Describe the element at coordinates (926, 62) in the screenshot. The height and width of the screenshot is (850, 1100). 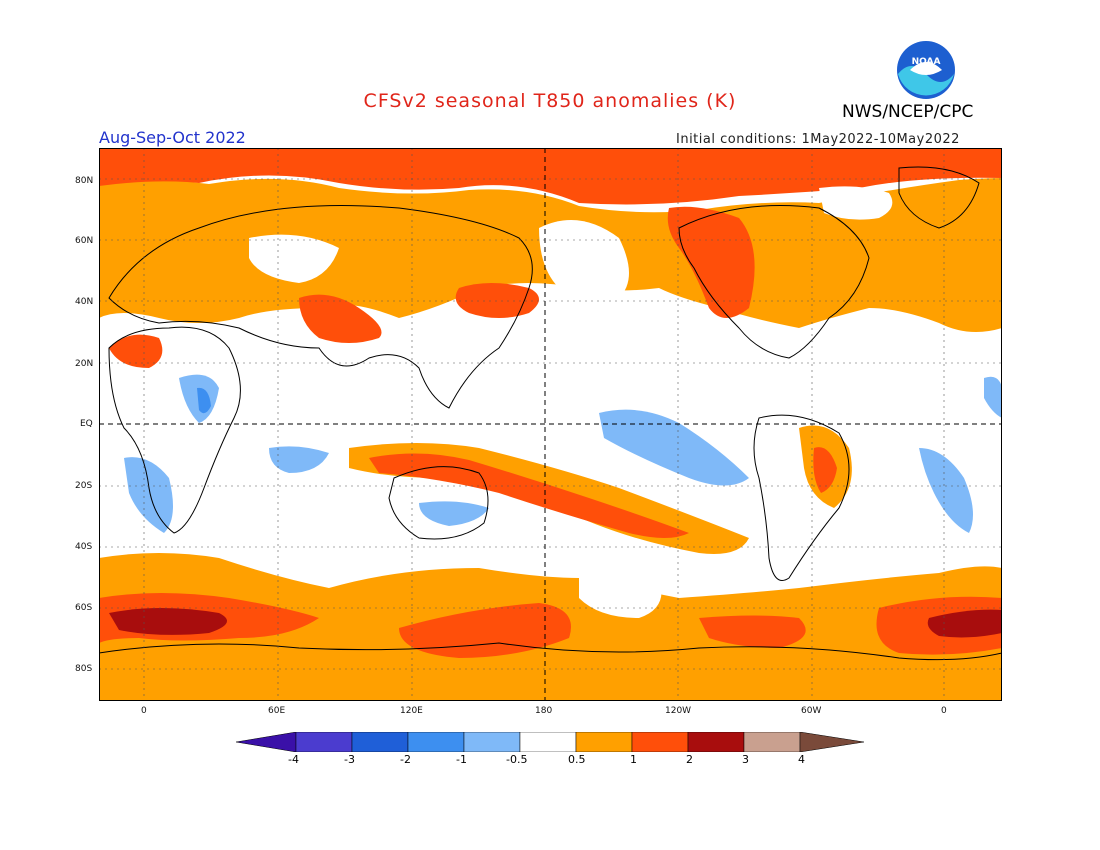
I see `noaa-logo-text: NOAA` at that location.